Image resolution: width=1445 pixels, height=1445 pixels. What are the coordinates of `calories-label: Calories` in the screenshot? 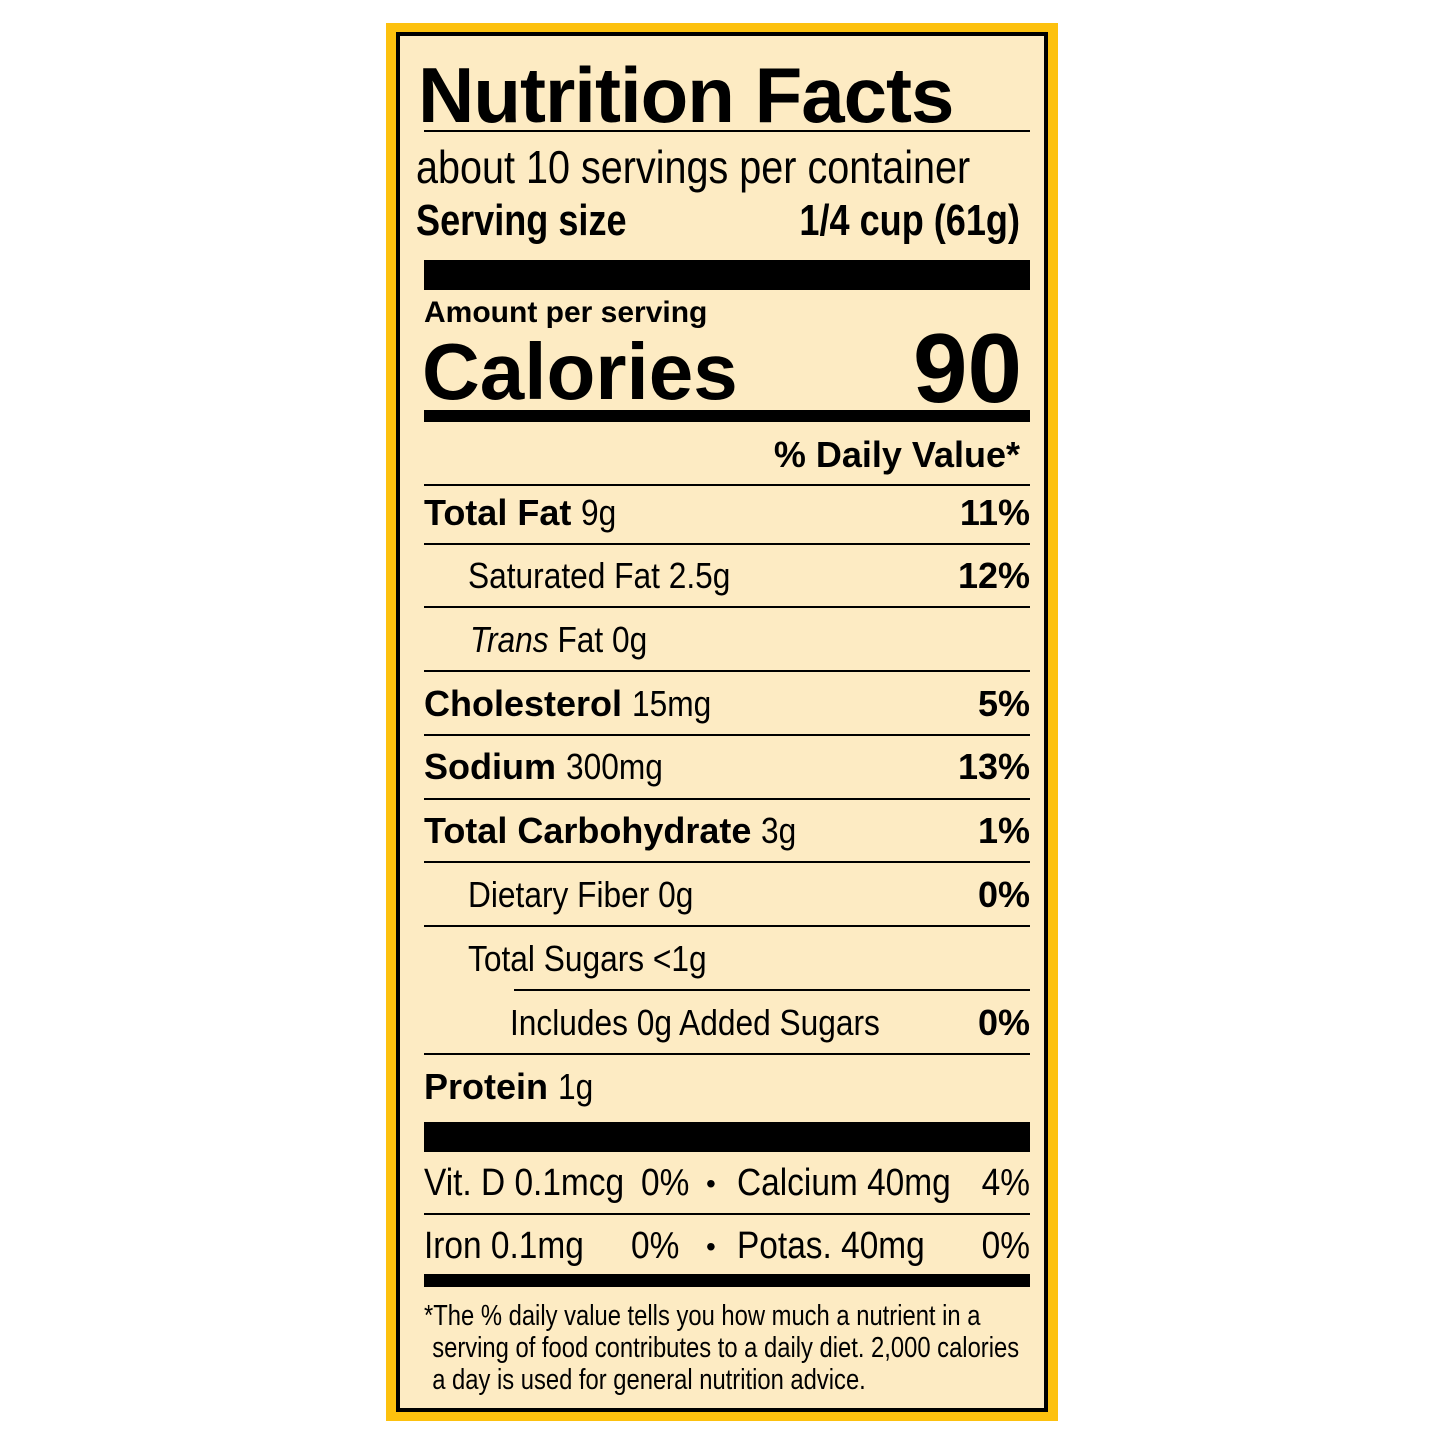 It's located at (580, 371).